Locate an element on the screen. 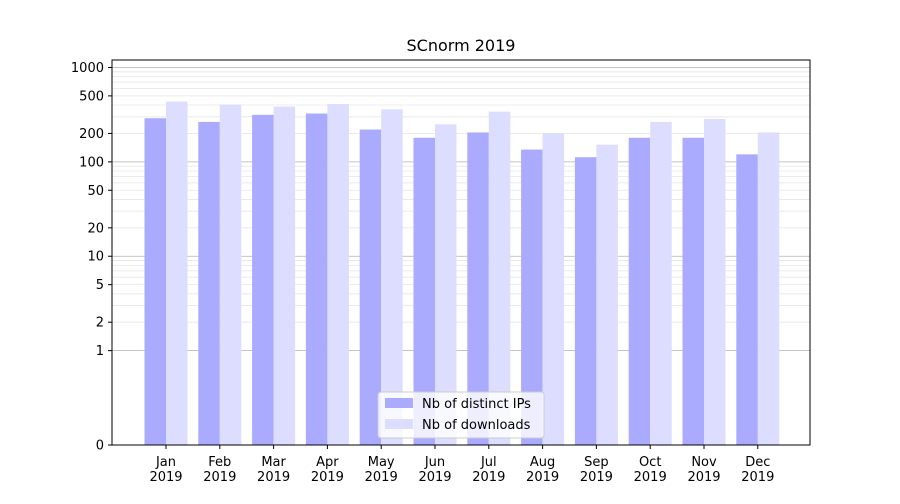 This screenshot has width=900, height=504. y-axis: 0 1 2 5 10 20 50 100 200 500 1000 is located at coordinates (91, 257).